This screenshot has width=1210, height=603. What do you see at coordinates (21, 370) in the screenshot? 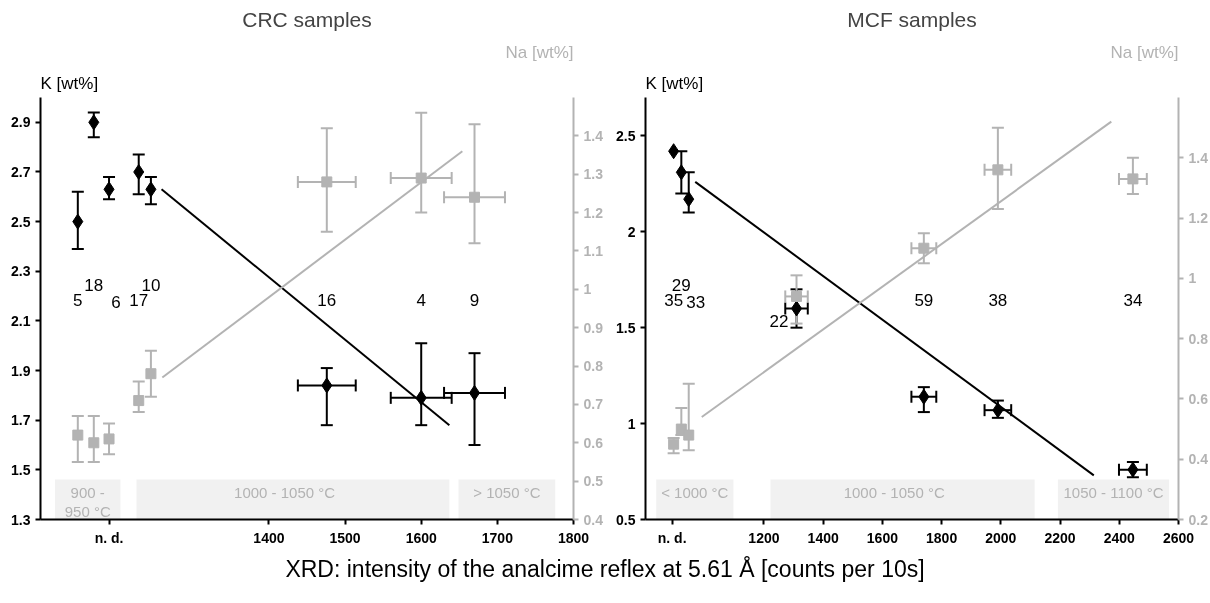
I see `y-tick-label: 1.9` at bounding box center [21, 370].